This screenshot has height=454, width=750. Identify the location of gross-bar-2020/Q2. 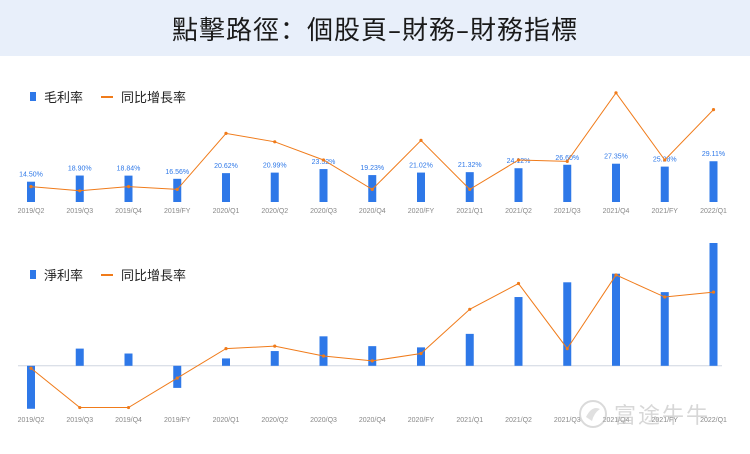
(274, 187).